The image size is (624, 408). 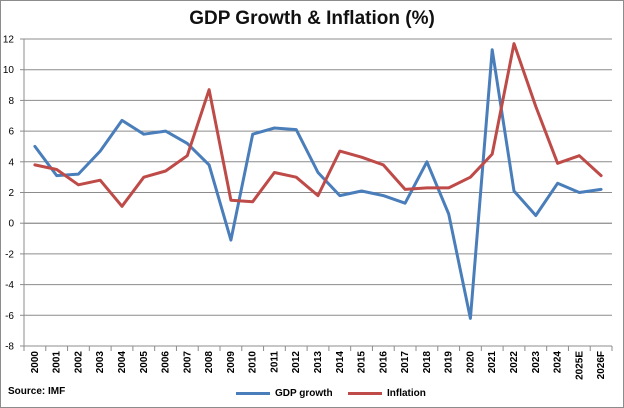 What do you see at coordinates (304, 393) in the screenshot?
I see `legend-label-gdp-growth: GDP growth` at bounding box center [304, 393].